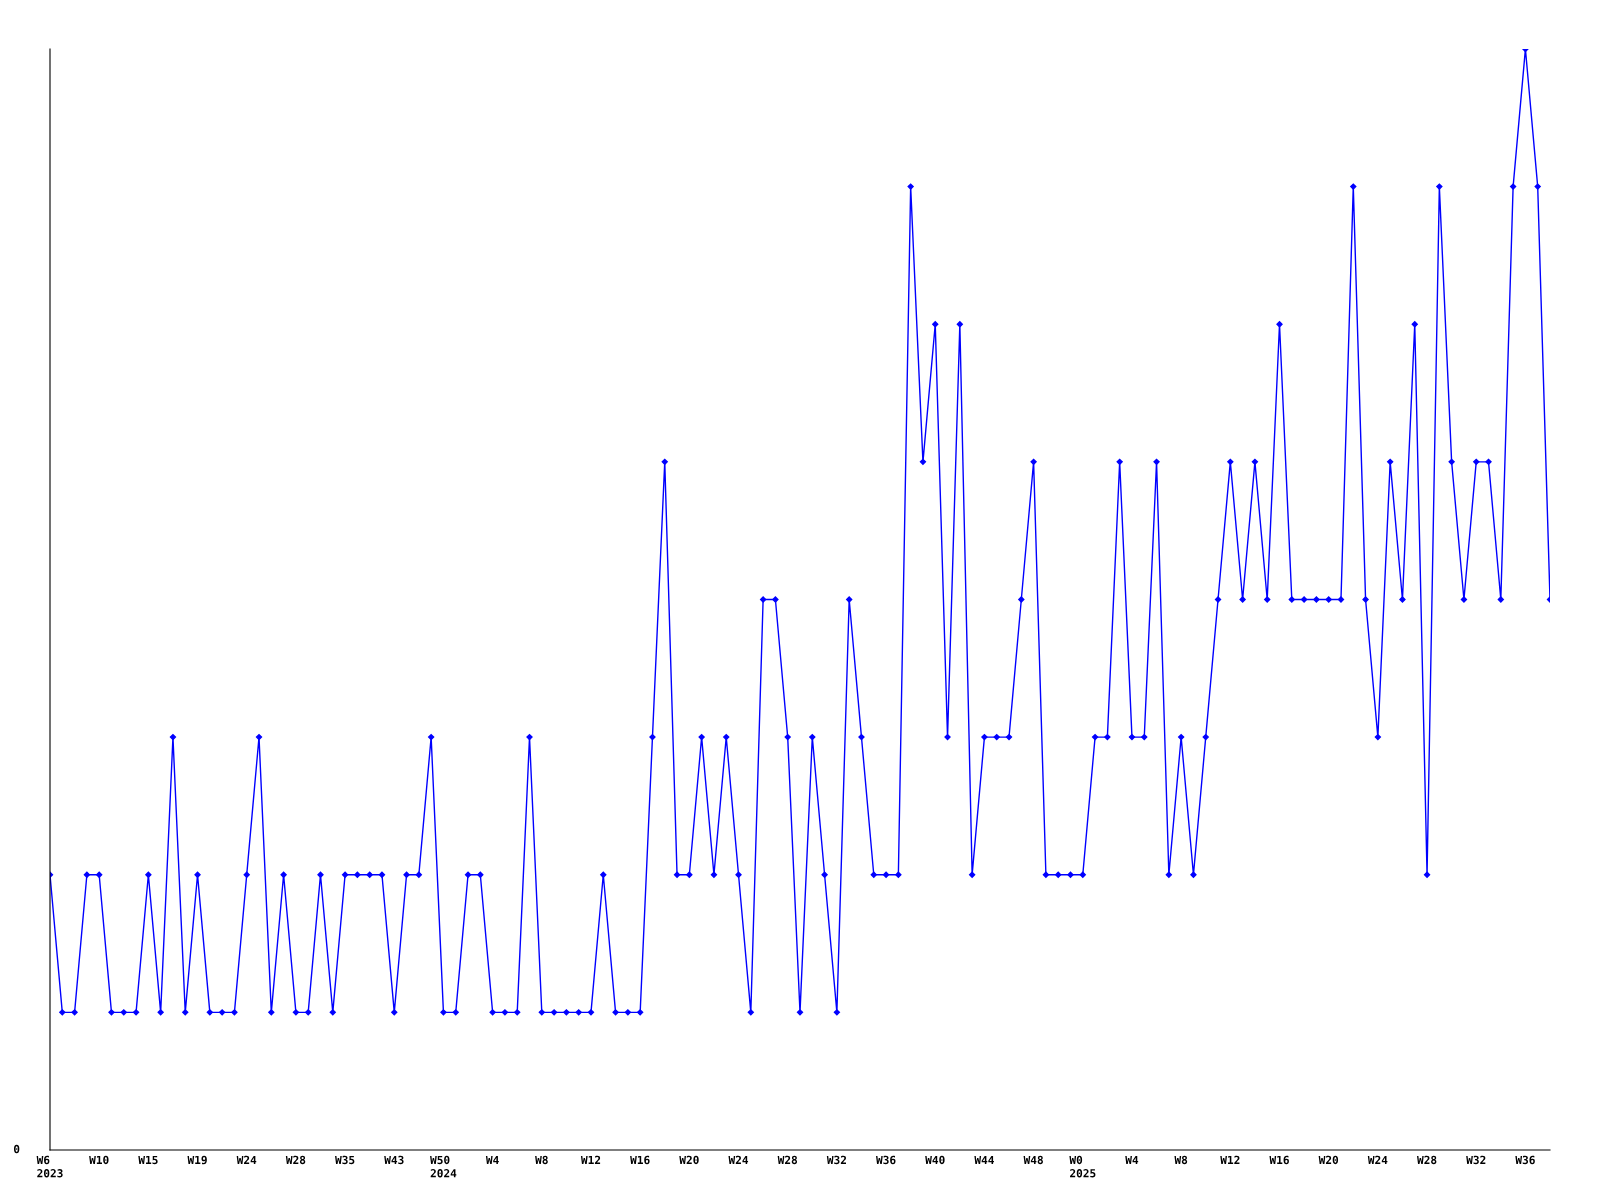 Image resolution: width=1600 pixels, height=1200 pixels. Describe the element at coordinates (984, 1159) in the screenshot. I see `x-tick-label: W44` at that location.